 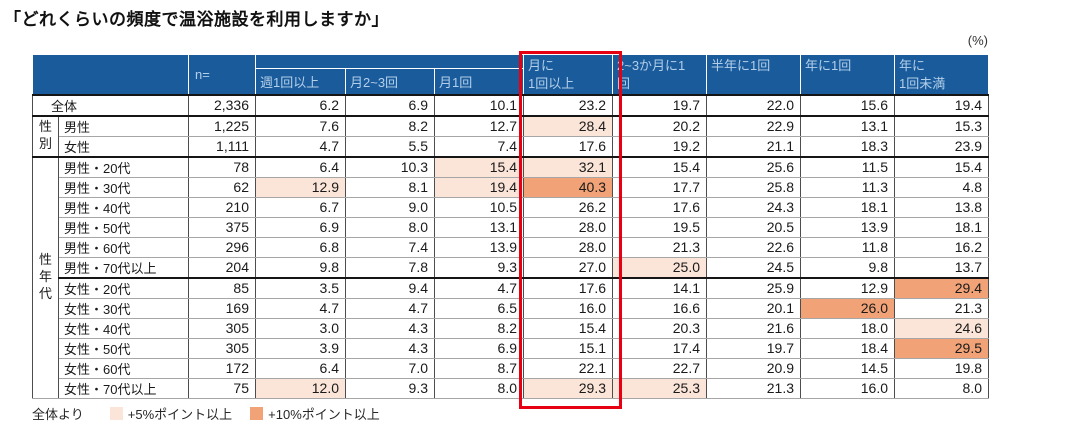 I want to click on value-cell: 4.7, so click(x=300, y=308).